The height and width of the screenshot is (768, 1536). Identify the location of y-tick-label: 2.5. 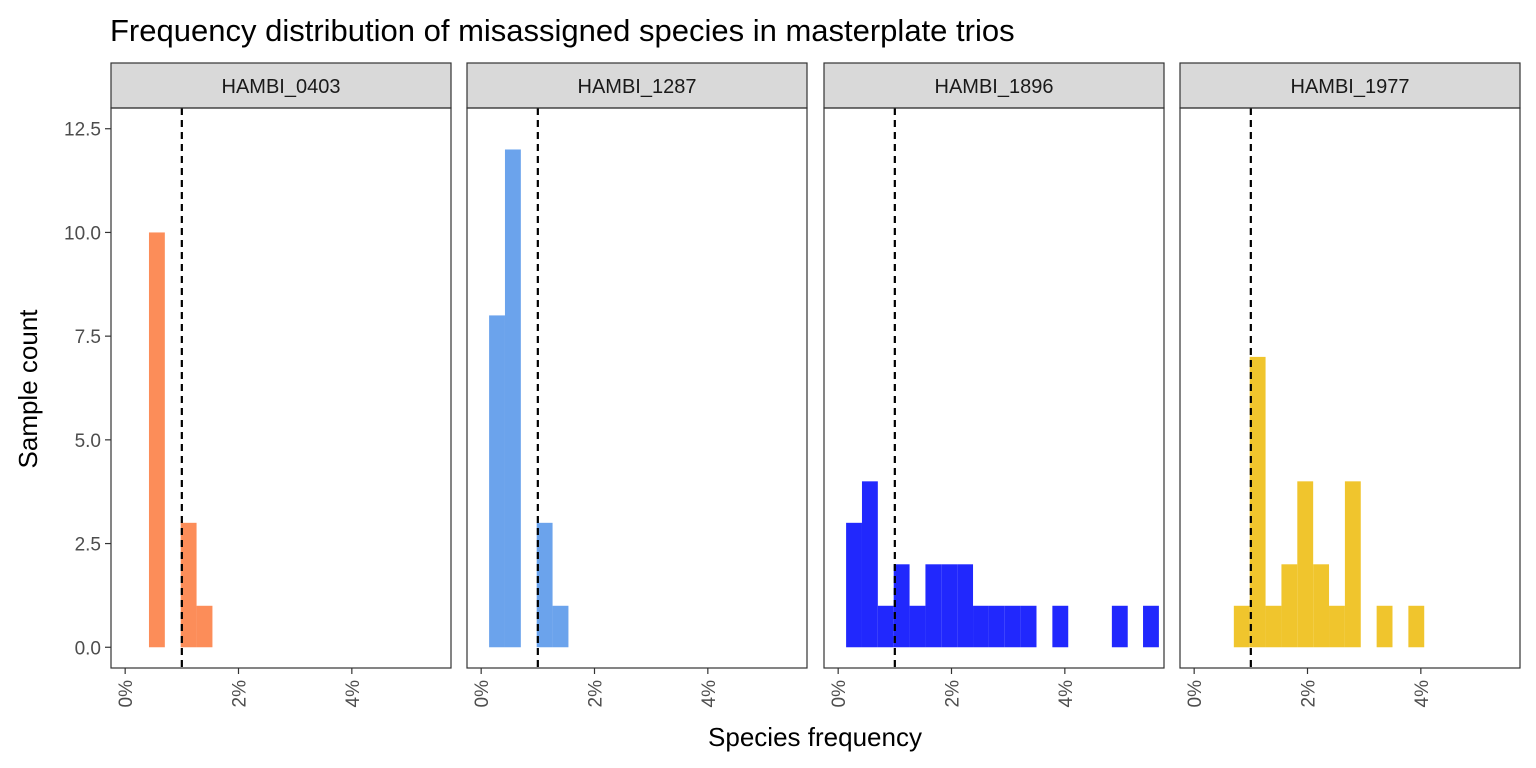
(88, 545).